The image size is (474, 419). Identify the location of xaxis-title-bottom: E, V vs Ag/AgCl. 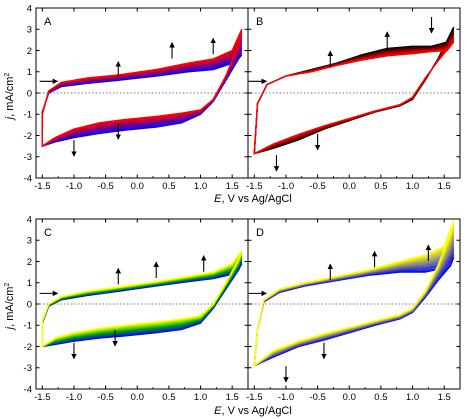
(253, 411).